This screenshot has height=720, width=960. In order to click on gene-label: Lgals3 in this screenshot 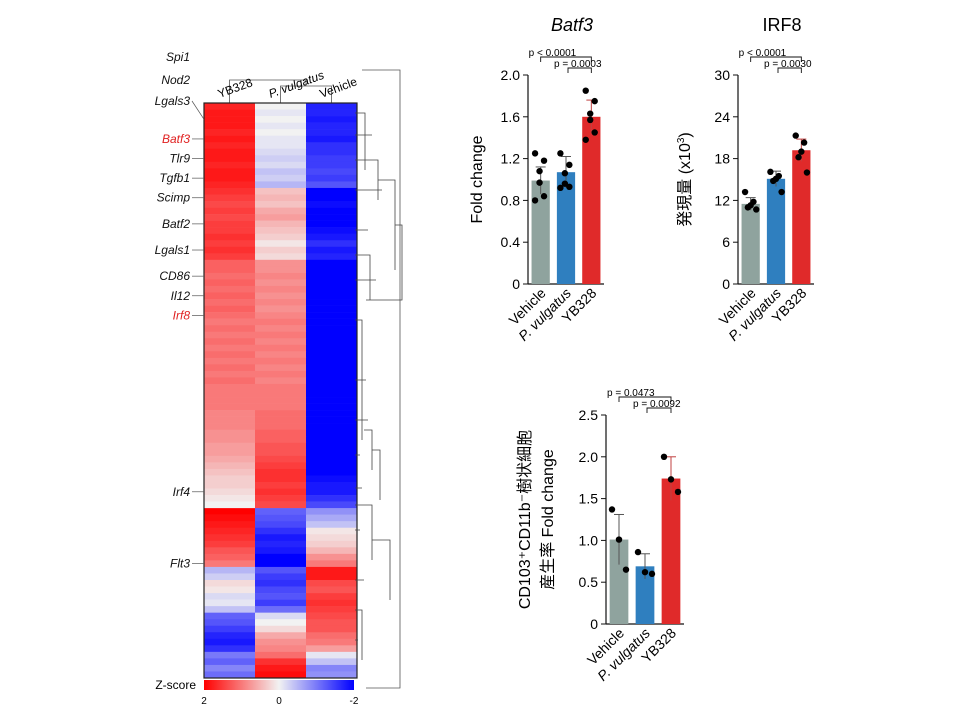, I will do `click(173, 101)`.